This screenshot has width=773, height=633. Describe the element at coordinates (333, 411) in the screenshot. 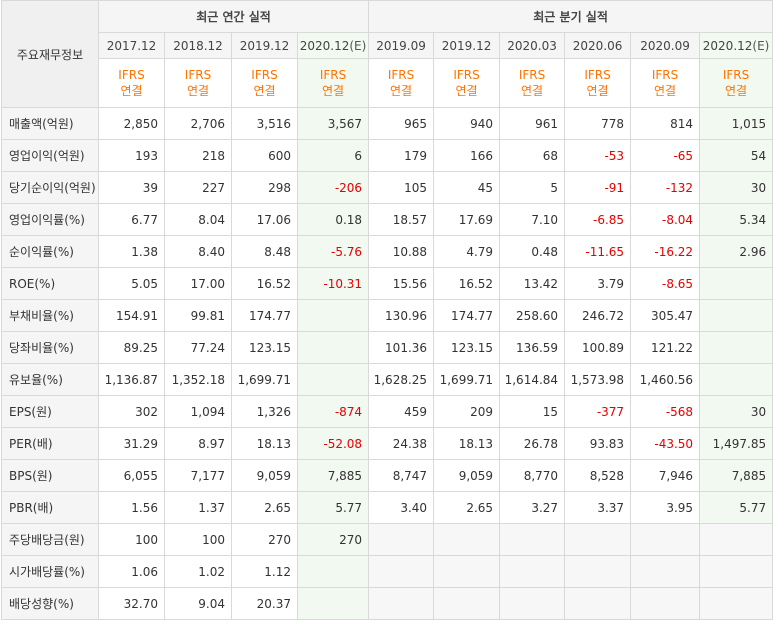

I see `table-cell: -874` at that location.